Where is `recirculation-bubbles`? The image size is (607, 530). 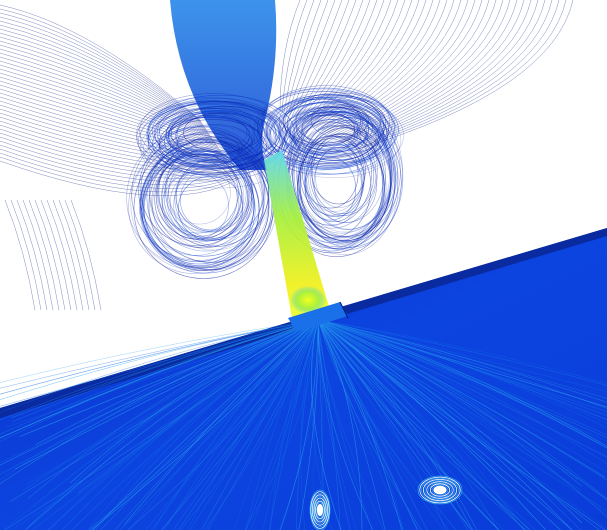
recirculation-bubbles is located at coordinates (386, 502).